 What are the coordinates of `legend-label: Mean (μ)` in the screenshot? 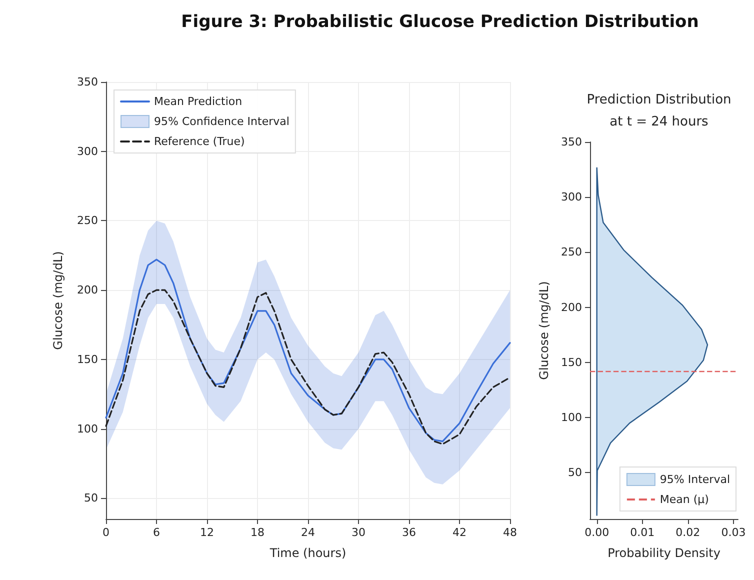 It's located at (684, 499).